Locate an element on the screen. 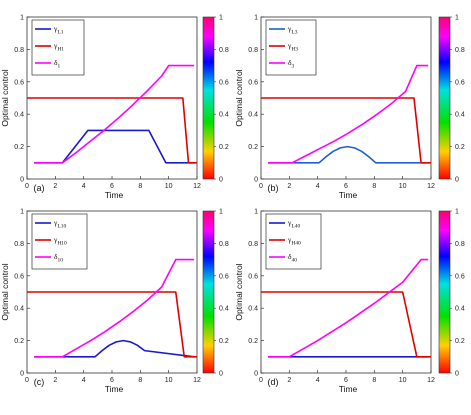 The height and width of the screenshot is (415, 471). legend-entry-3: δ1 is located at coordinates (57, 64).